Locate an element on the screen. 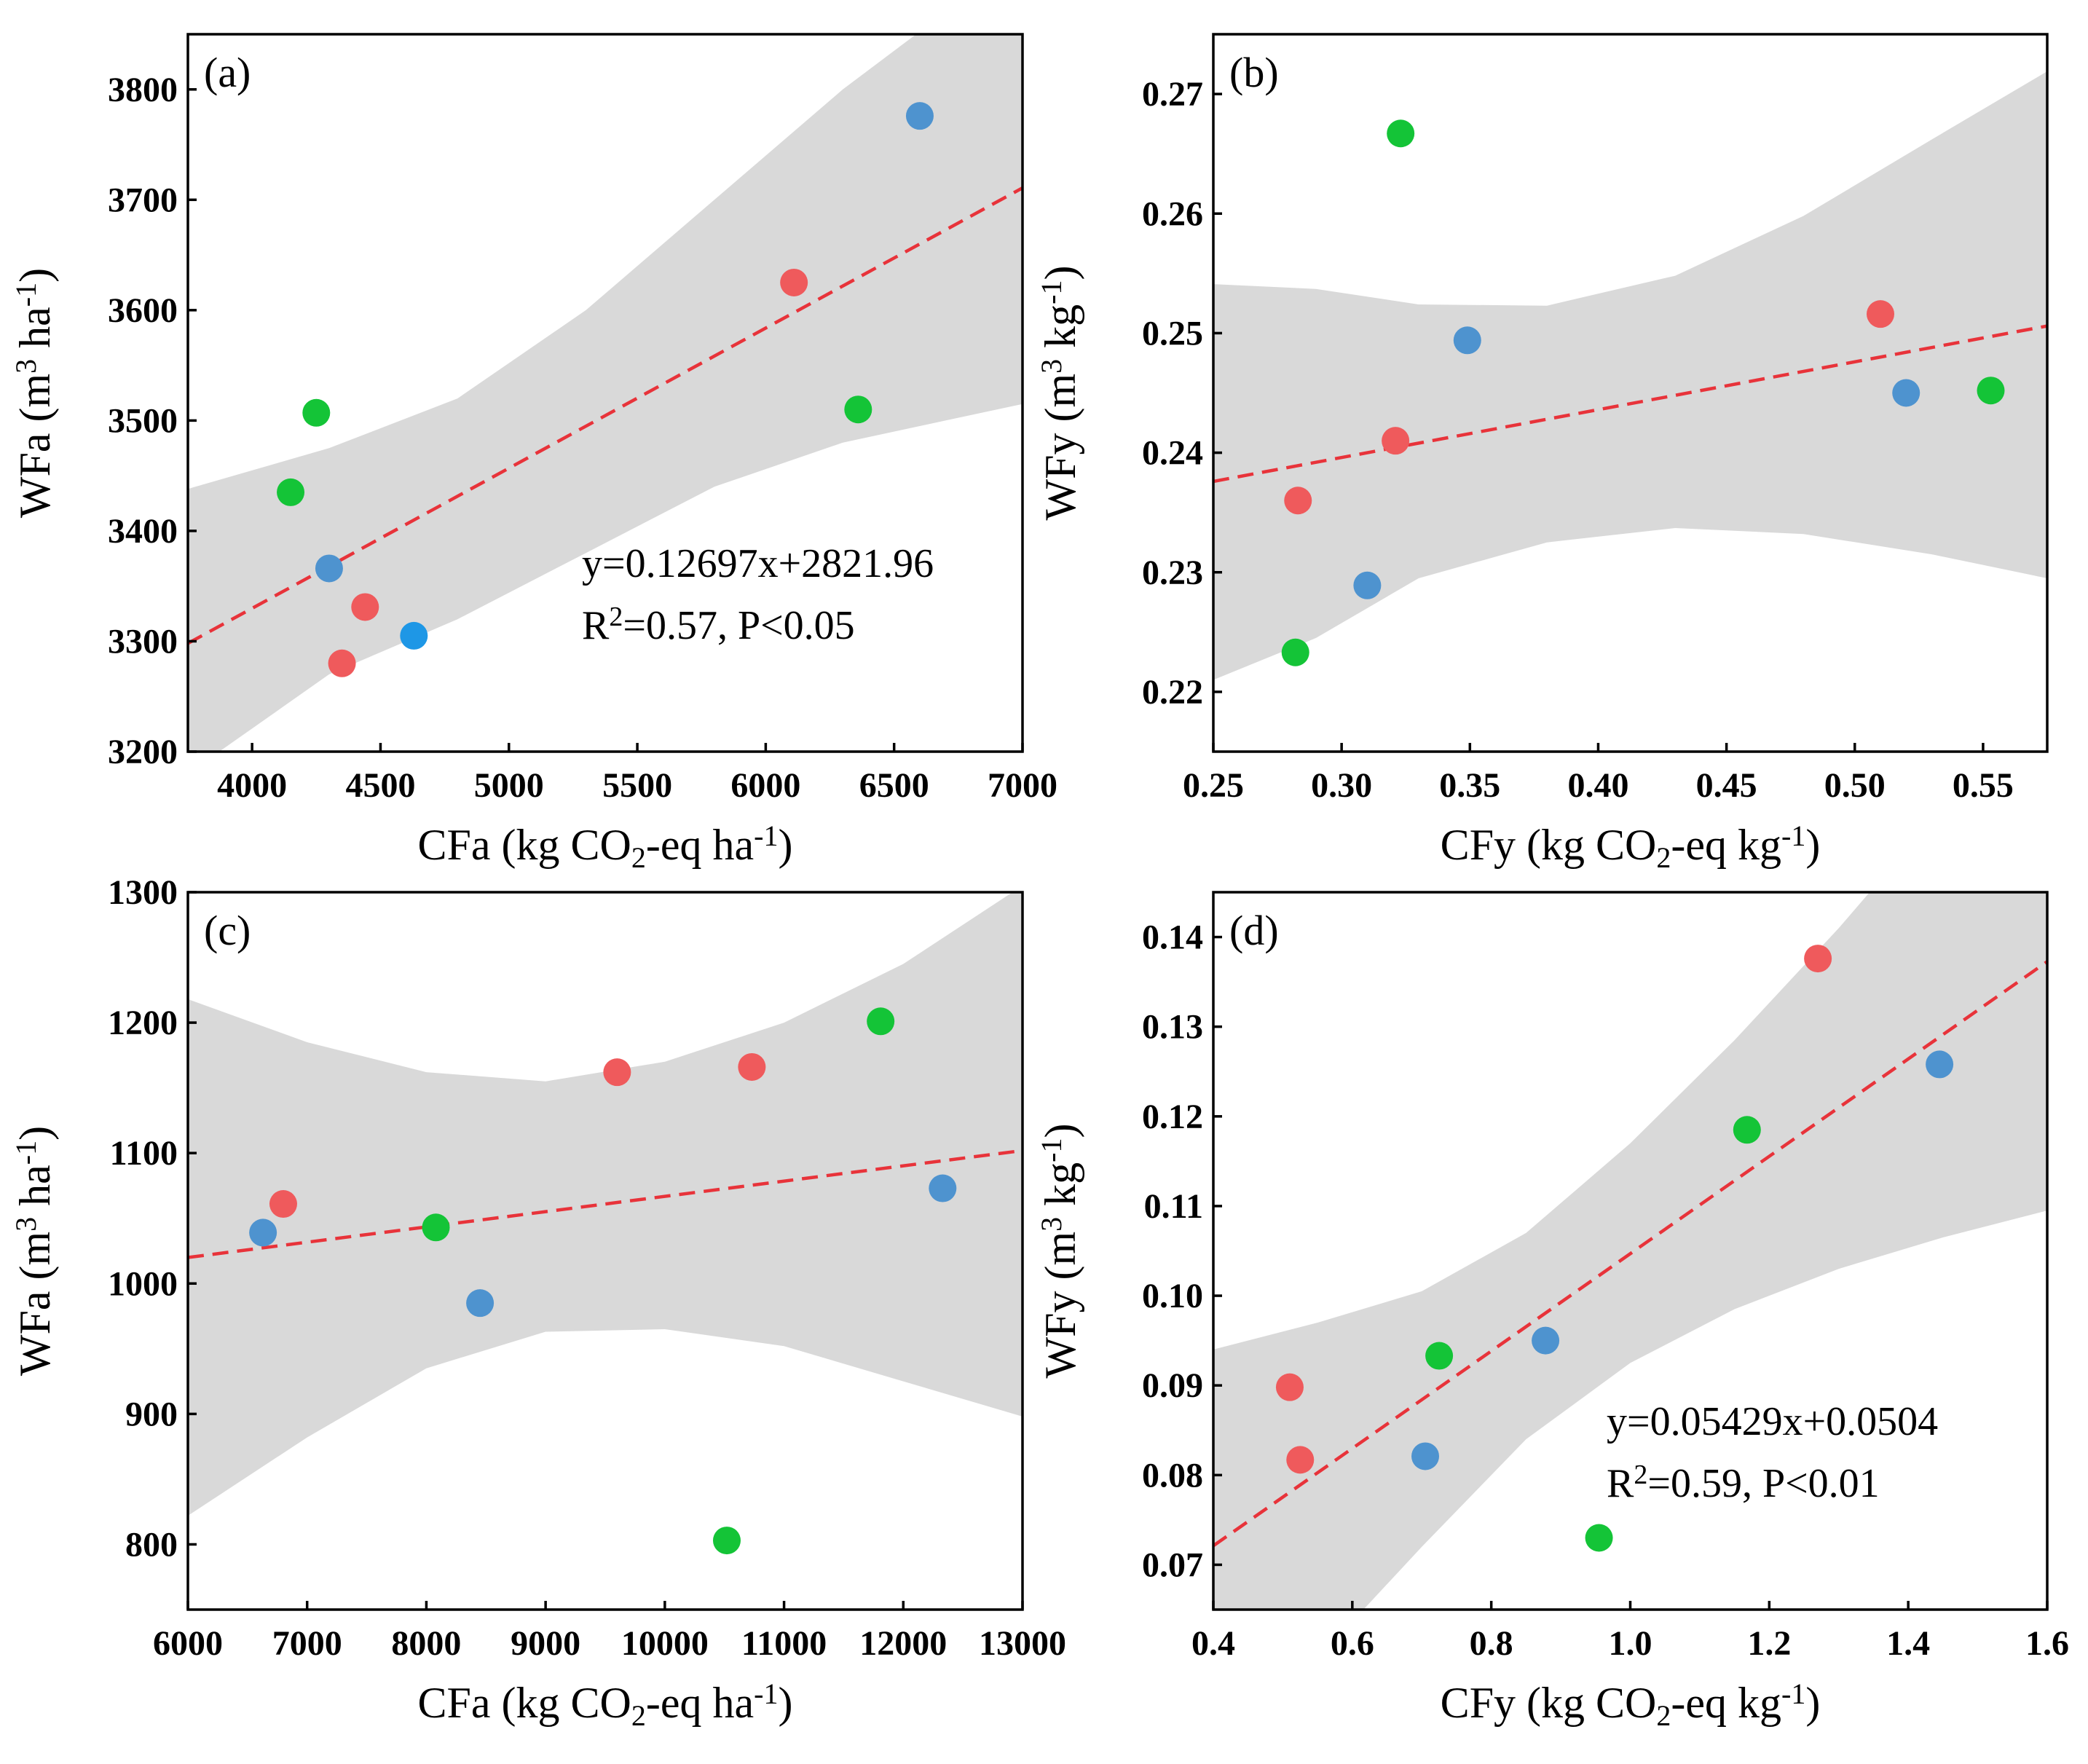 The image size is (2088, 1764). y-tick-label-c-0: 800 is located at coordinates (151, 1544).